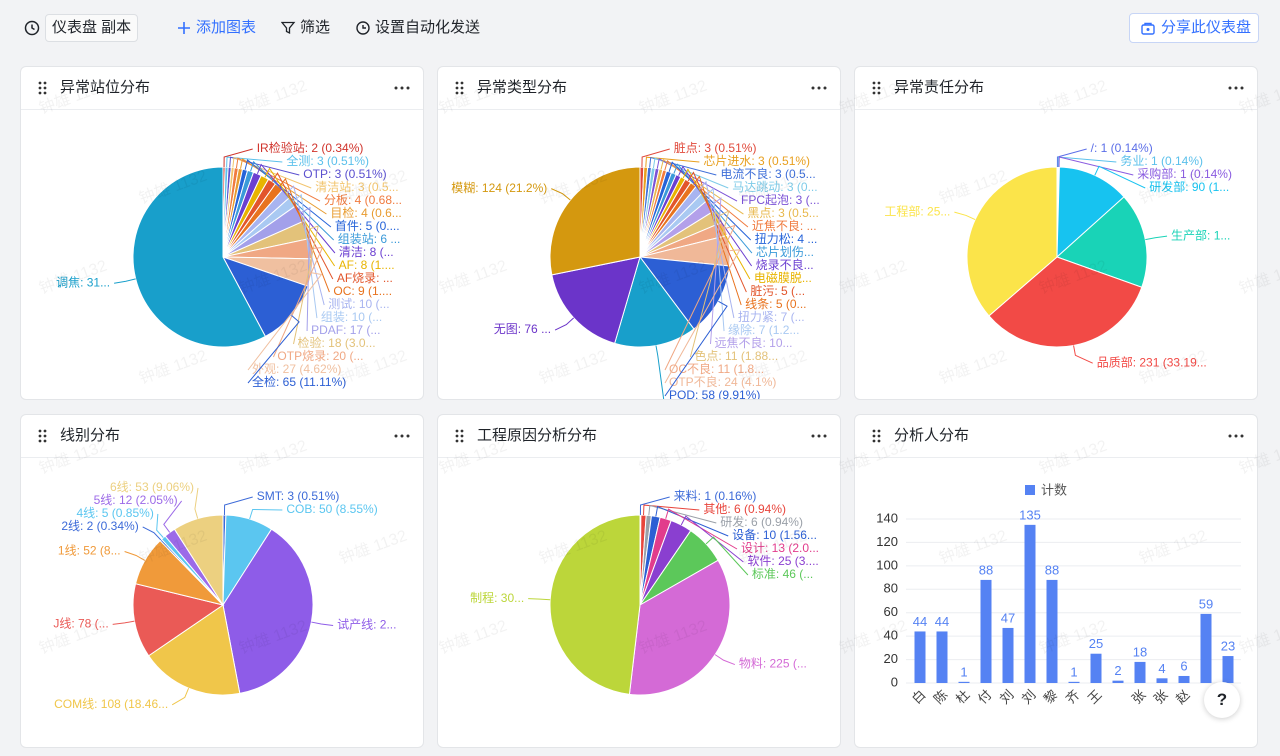  I want to click on bar-value-label: 88, so click(1052, 569).